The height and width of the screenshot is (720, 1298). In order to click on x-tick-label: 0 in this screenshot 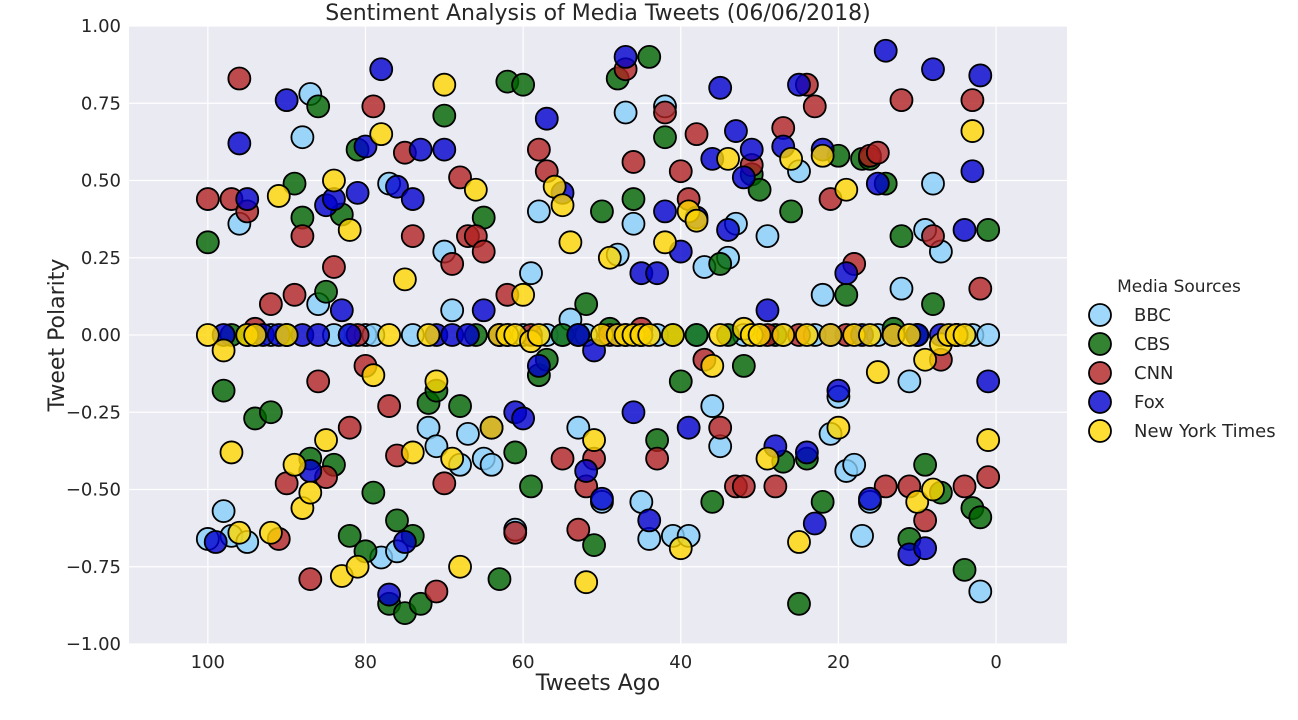, I will do `click(995, 662)`.